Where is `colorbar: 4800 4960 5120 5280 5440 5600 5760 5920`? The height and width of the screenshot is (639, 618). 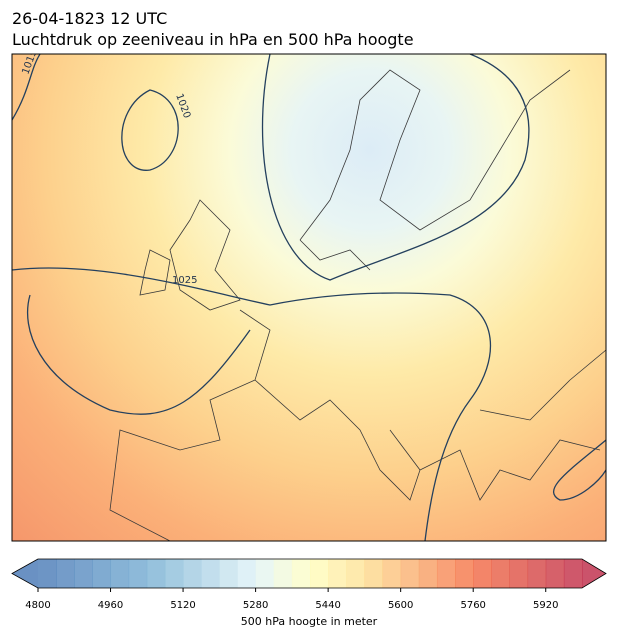
colorbar: 4800 4960 5120 5280 5440 5600 5760 5920 is located at coordinates (309, 584).